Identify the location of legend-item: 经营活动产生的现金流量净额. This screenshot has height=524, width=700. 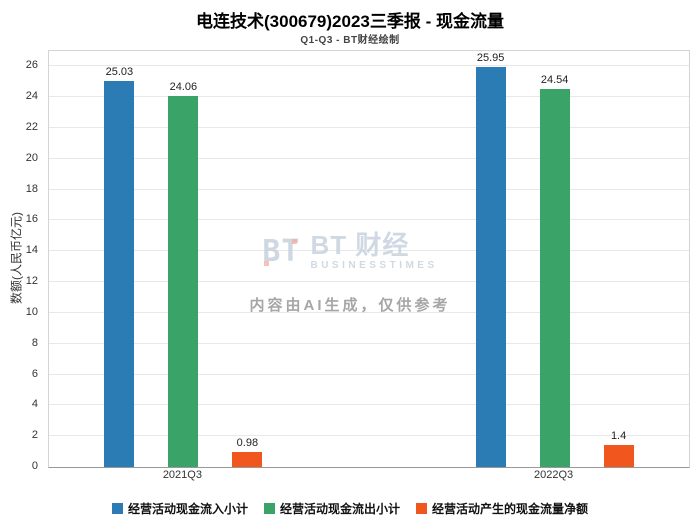
(502, 508).